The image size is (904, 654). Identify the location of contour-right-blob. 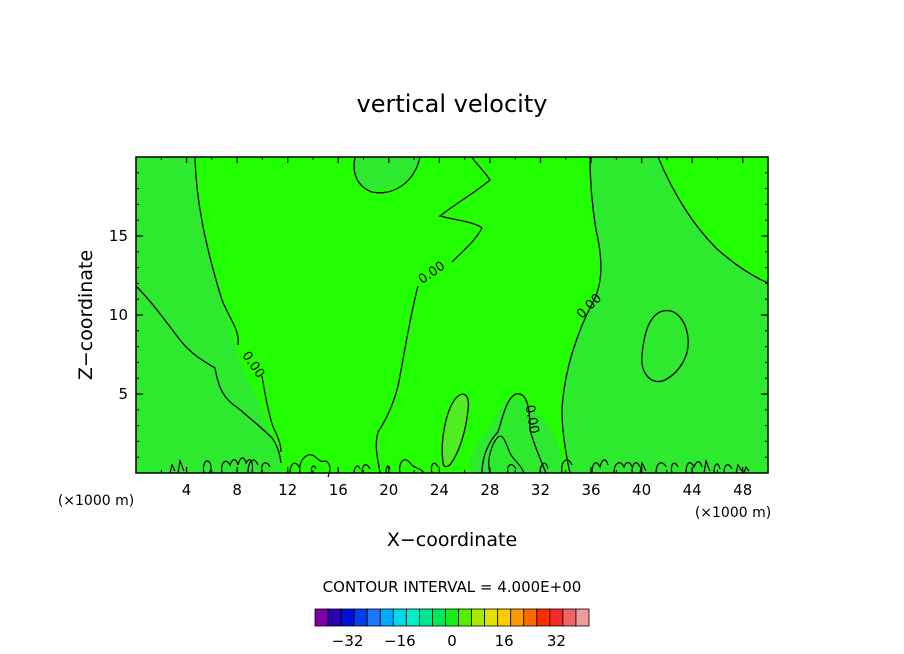
(665, 346).